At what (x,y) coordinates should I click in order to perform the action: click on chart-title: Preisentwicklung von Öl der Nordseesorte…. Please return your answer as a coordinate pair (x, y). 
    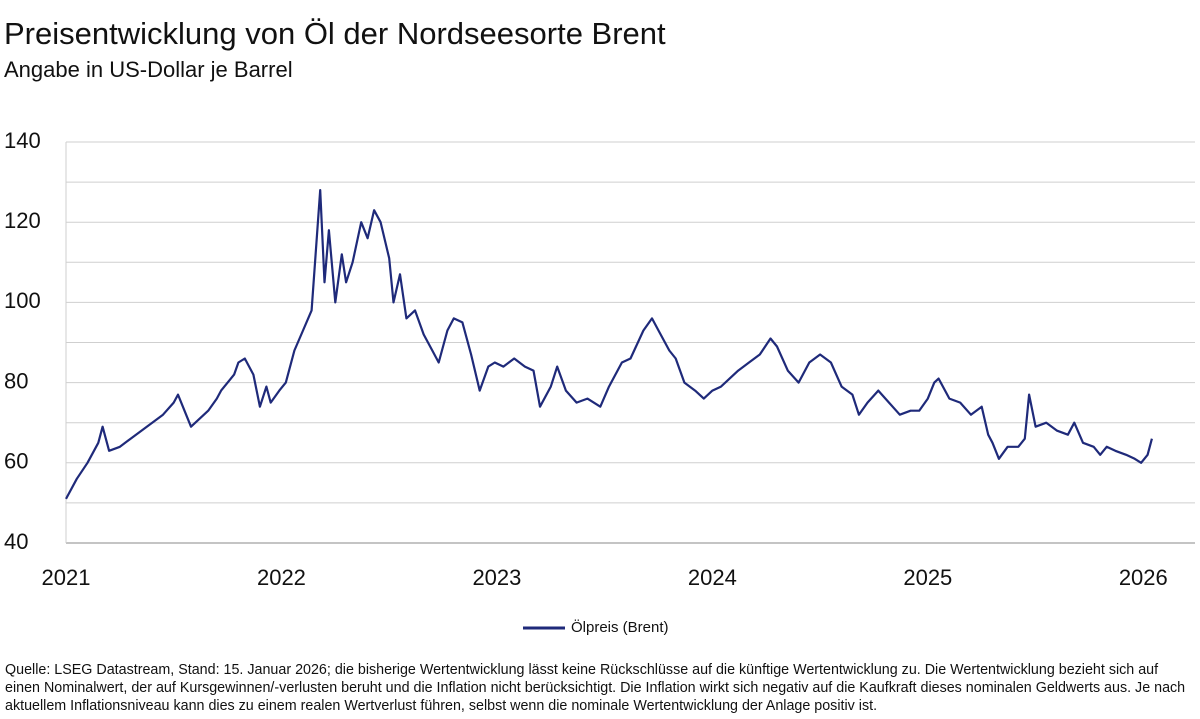
    Looking at the image, I should click on (335, 33).